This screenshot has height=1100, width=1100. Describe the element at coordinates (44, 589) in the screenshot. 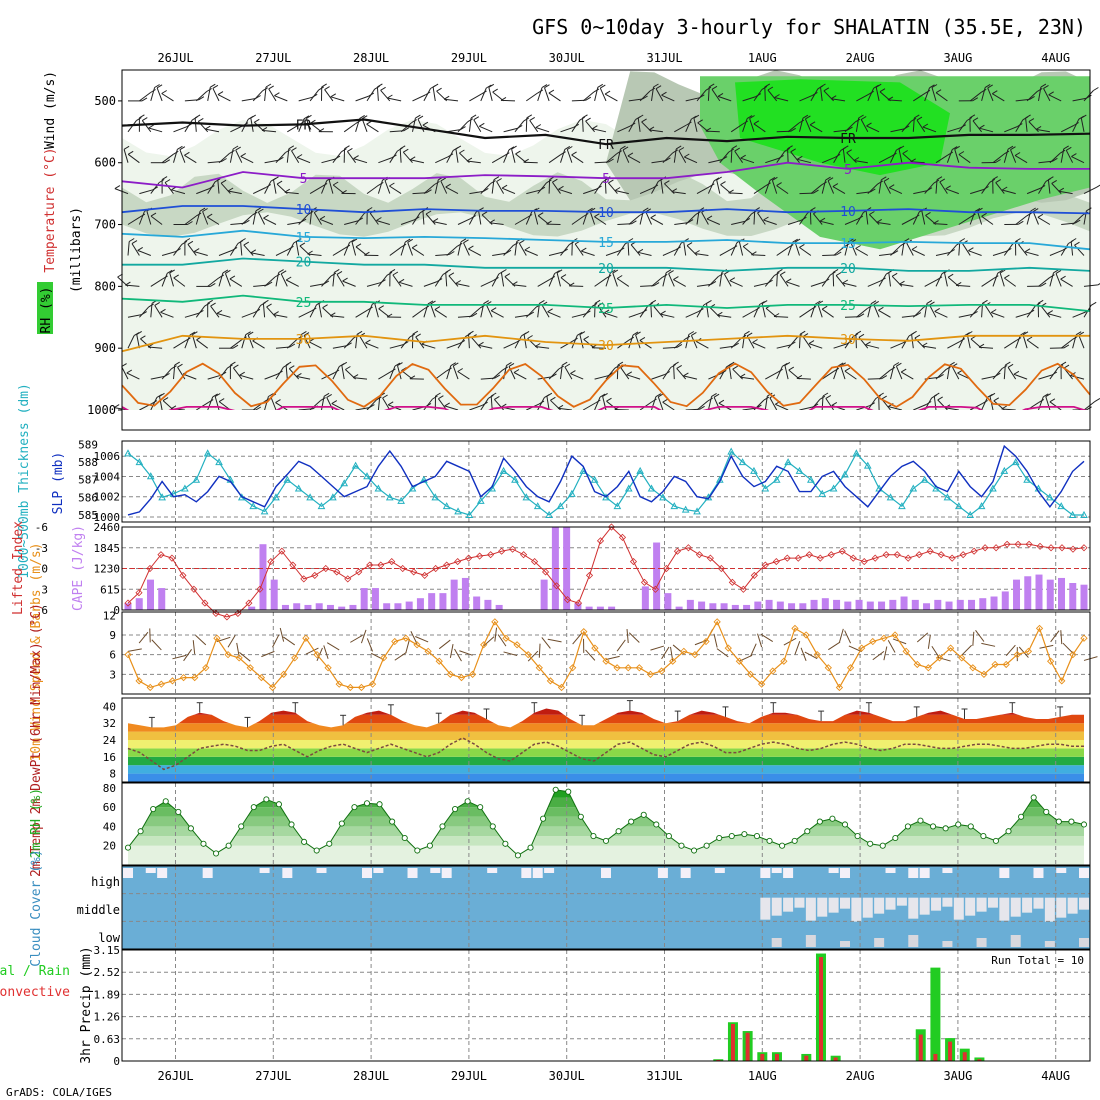

I see `li-tick-label: 3` at that location.